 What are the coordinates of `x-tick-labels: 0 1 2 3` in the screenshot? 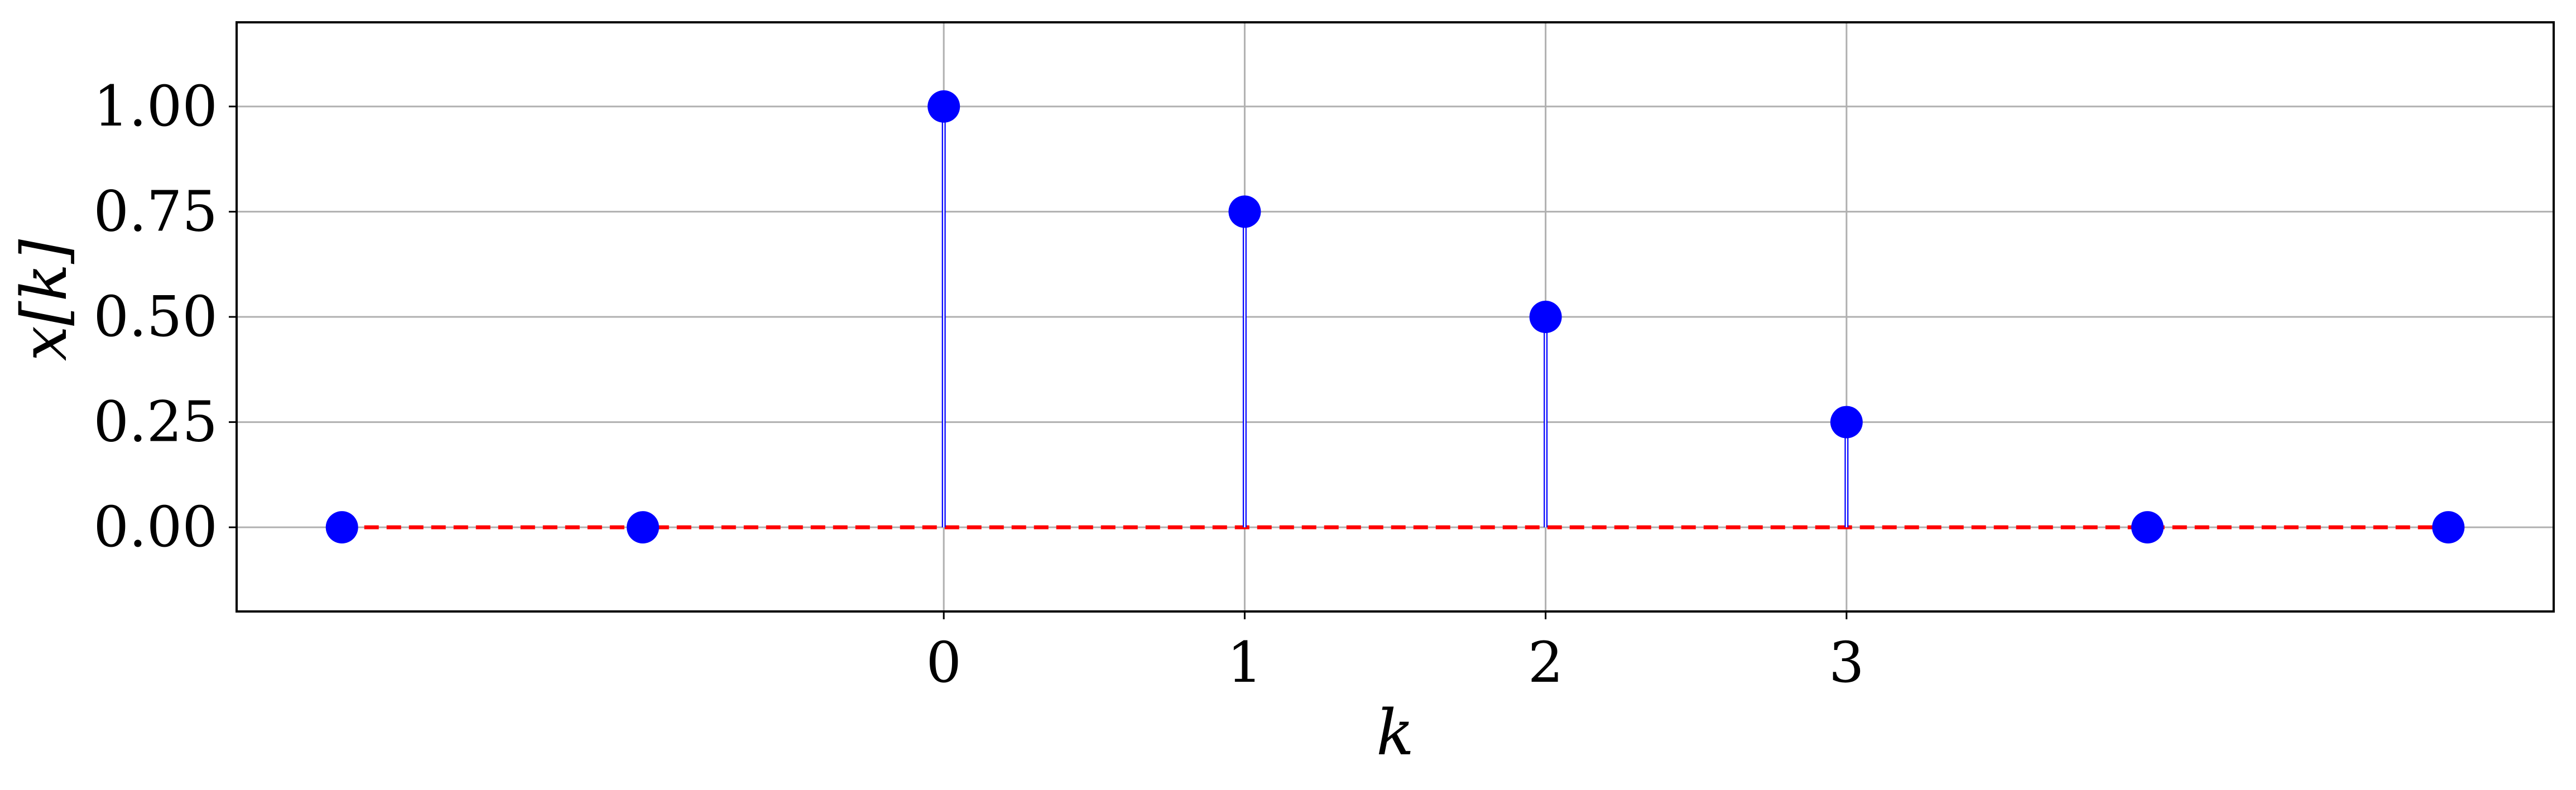 It's located at (1395, 653).